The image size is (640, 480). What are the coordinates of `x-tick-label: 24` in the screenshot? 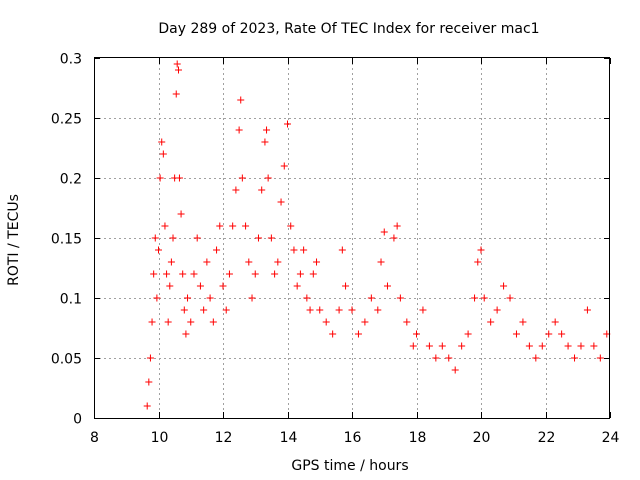 It's located at (611, 438).